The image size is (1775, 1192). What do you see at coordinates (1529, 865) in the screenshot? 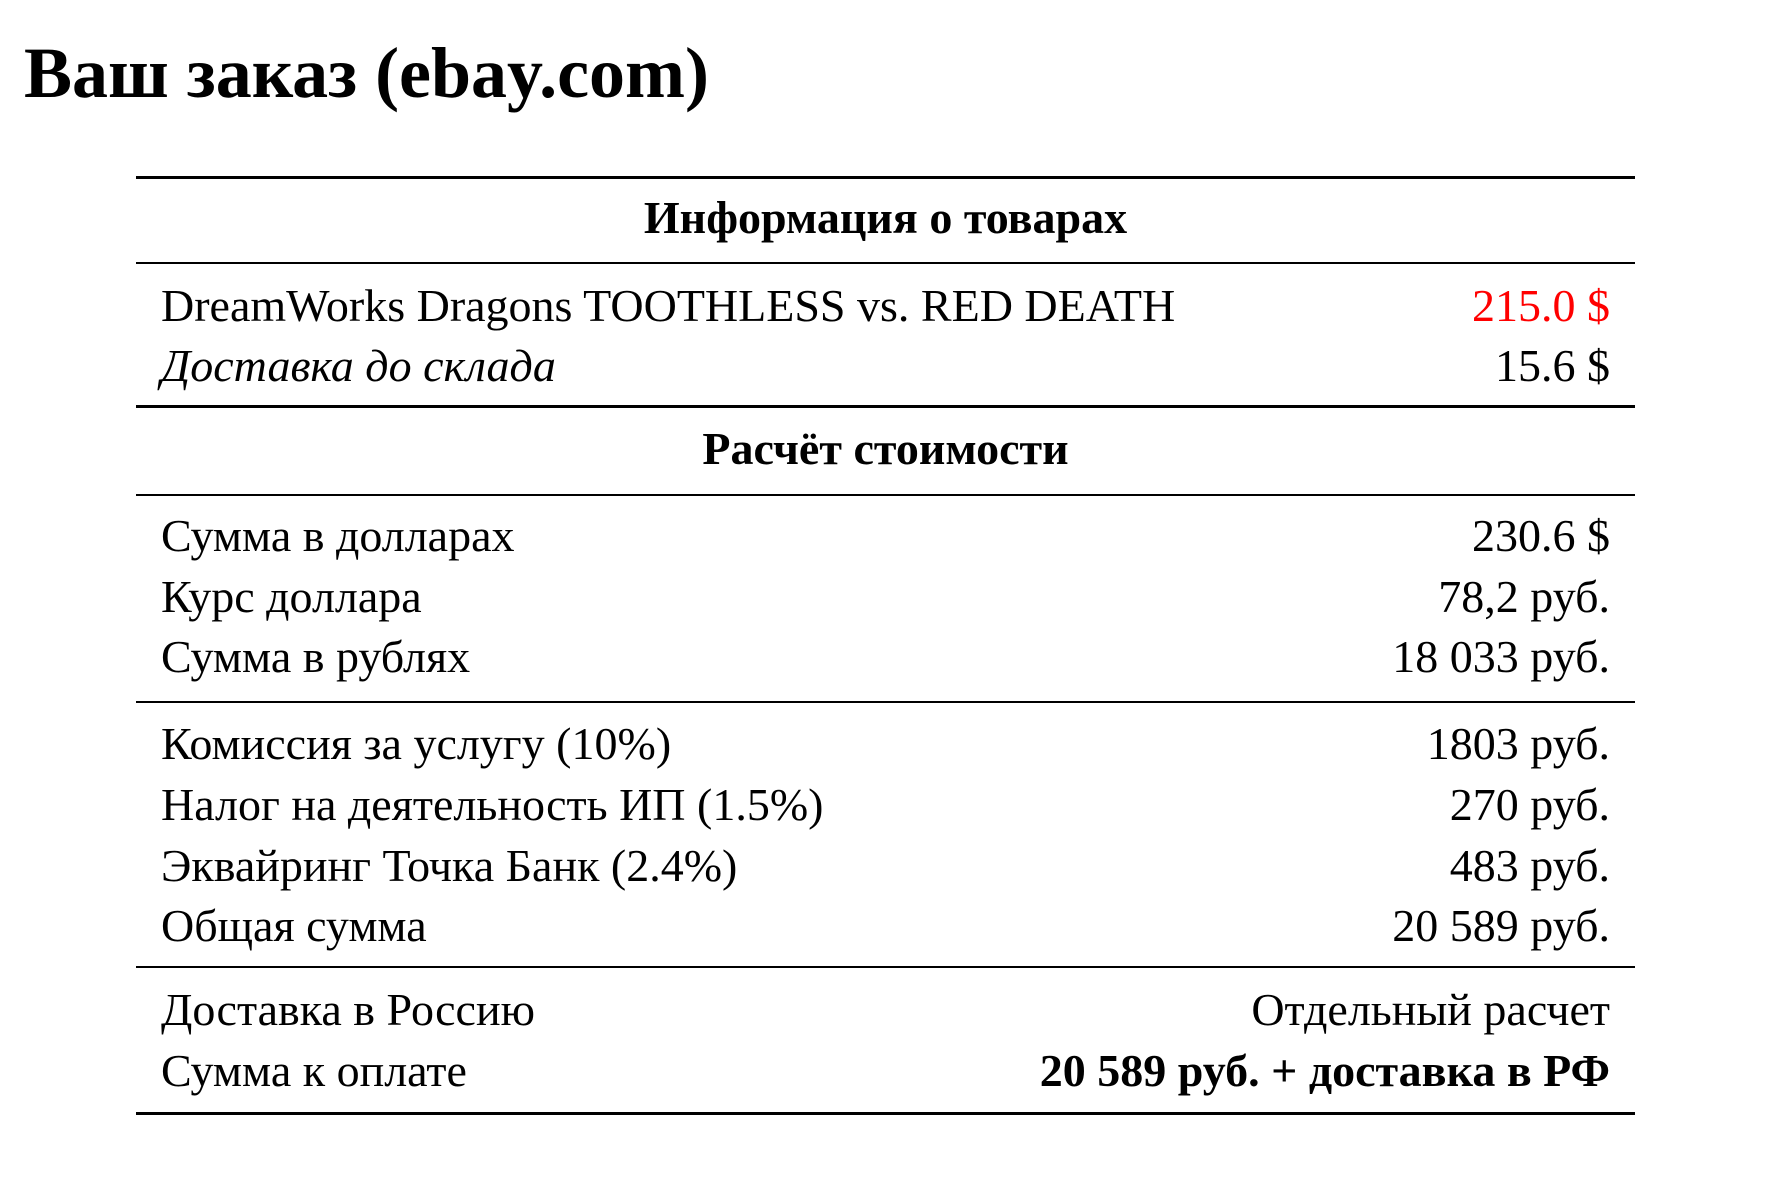
I see `row-value: 483 руб.` at bounding box center [1529, 865].